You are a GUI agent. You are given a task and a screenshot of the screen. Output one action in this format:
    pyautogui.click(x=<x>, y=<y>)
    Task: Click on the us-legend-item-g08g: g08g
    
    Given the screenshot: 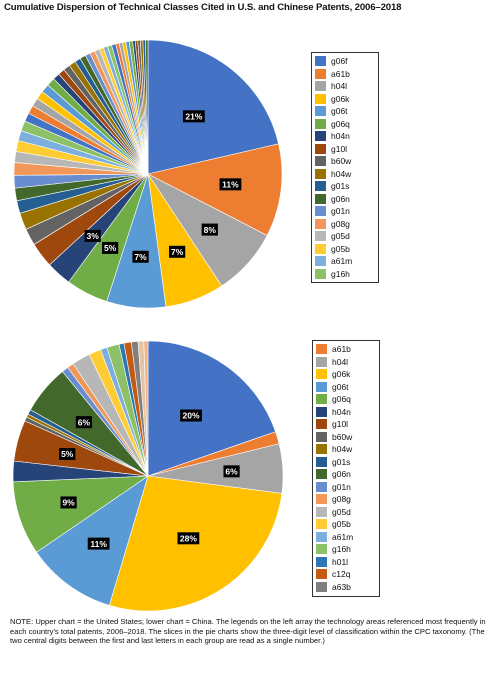 What is the action you would take?
    pyautogui.click(x=345, y=224)
    